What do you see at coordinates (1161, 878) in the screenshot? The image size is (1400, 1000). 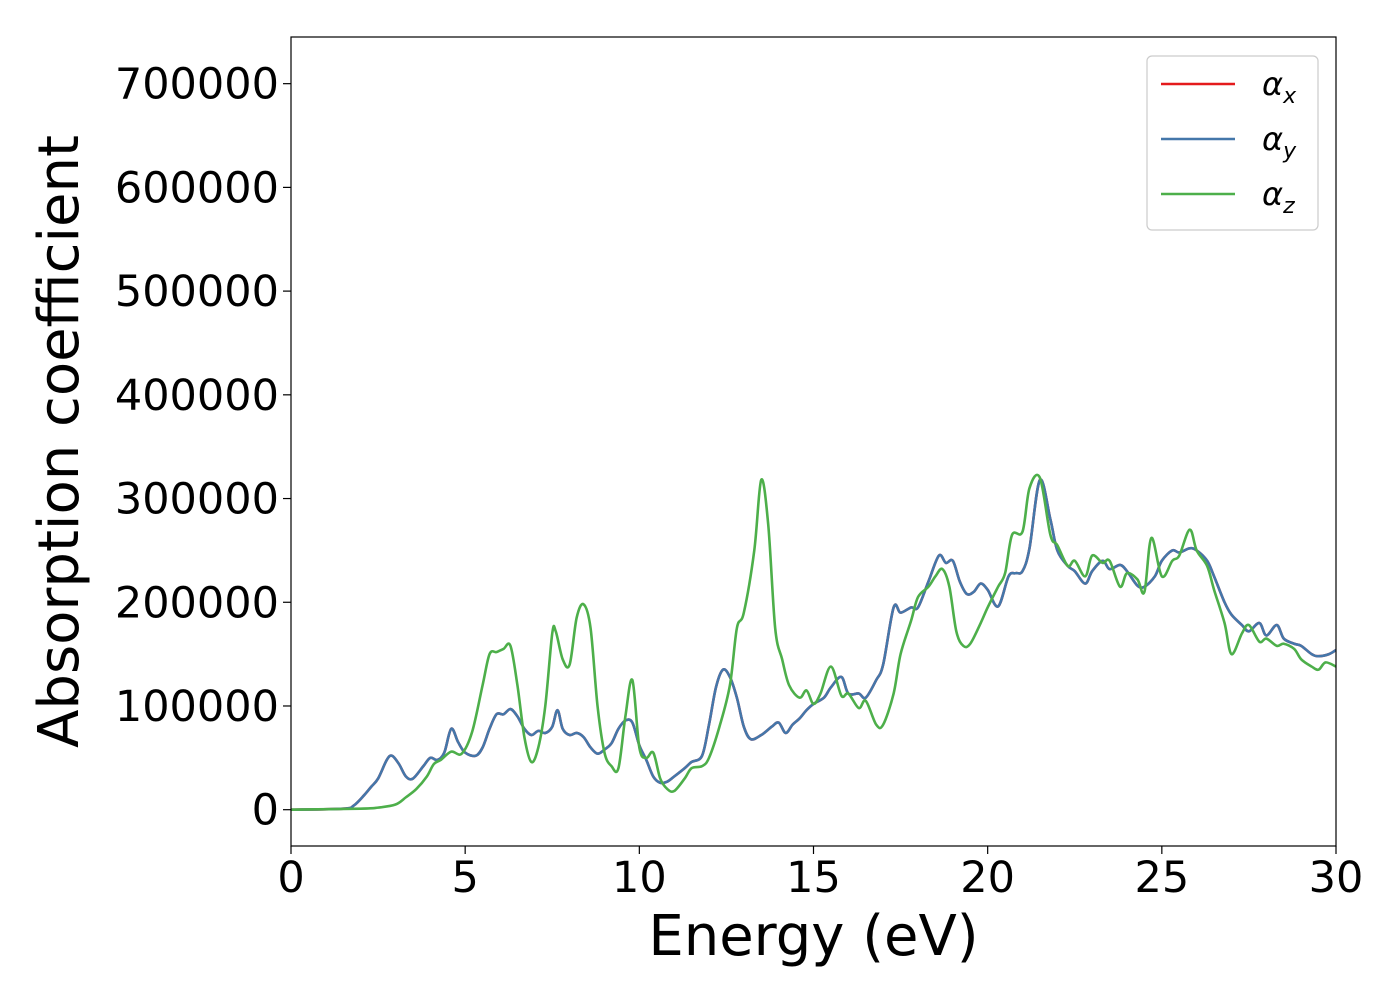 I see `x-tick-label: 25` at bounding box center [1161, 878].